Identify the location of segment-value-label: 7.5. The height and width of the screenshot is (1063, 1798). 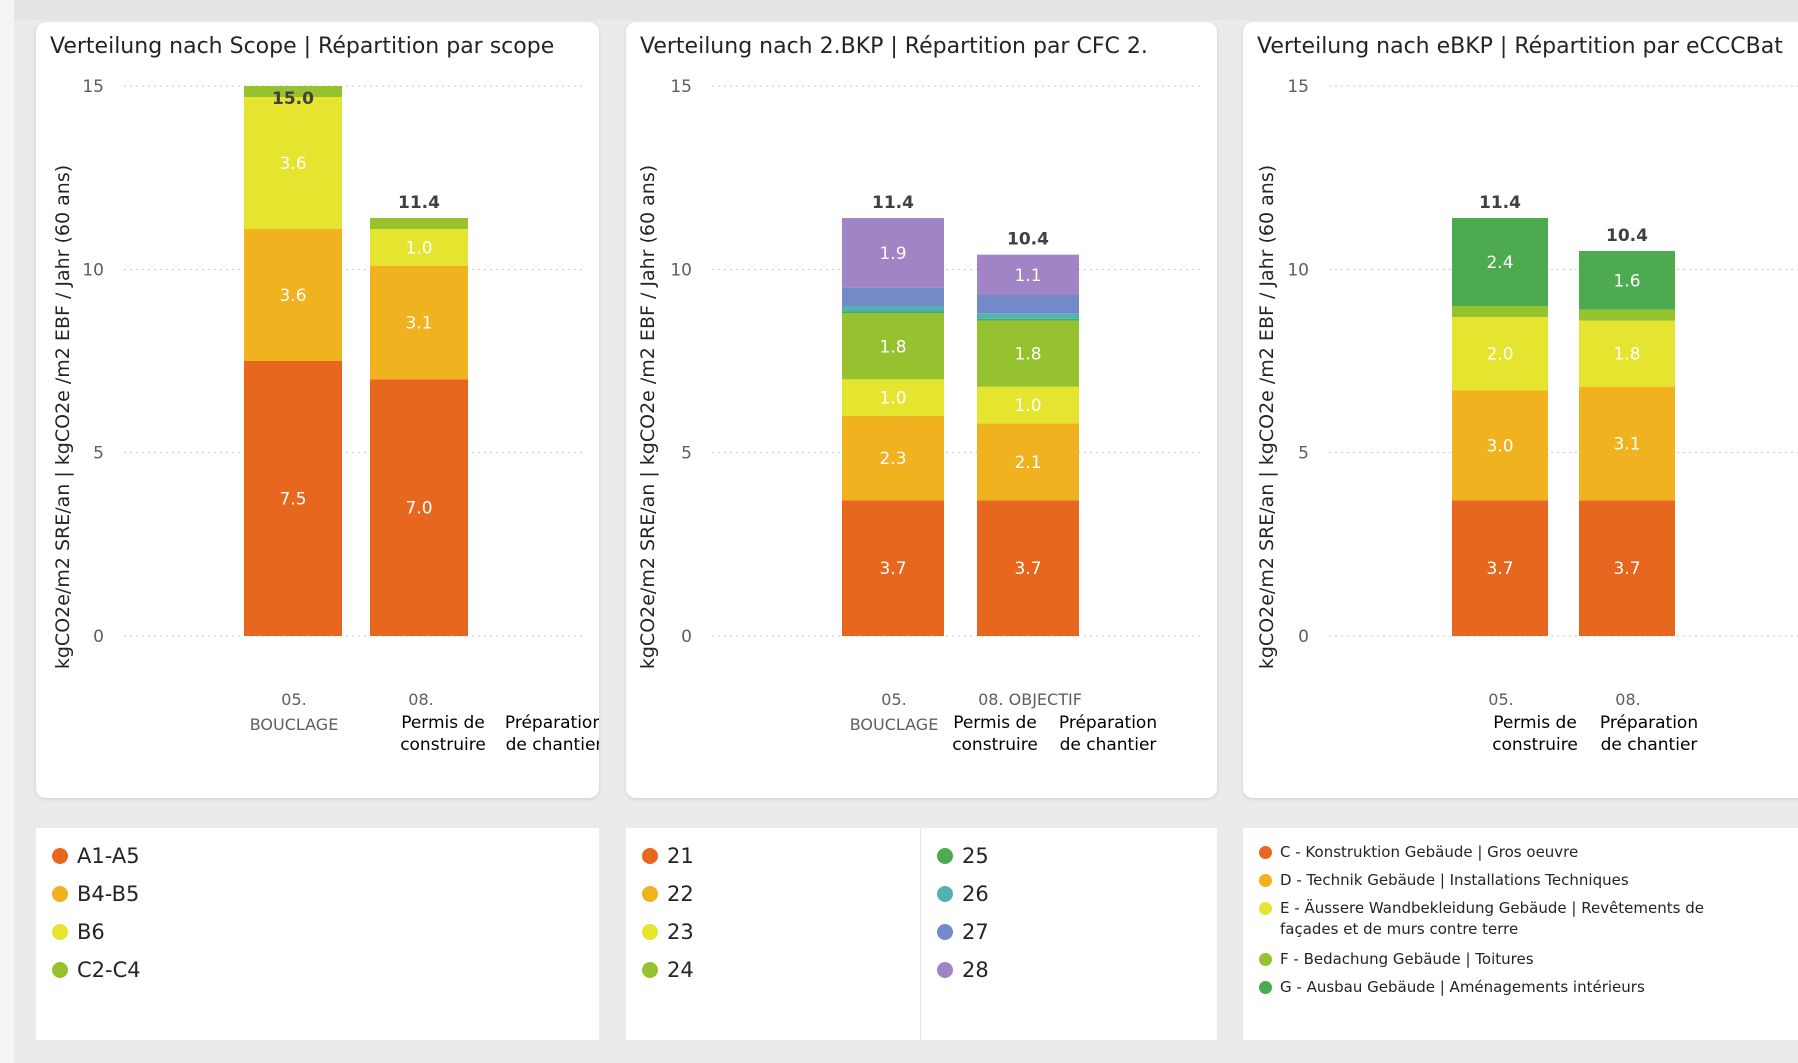
(292, 500).